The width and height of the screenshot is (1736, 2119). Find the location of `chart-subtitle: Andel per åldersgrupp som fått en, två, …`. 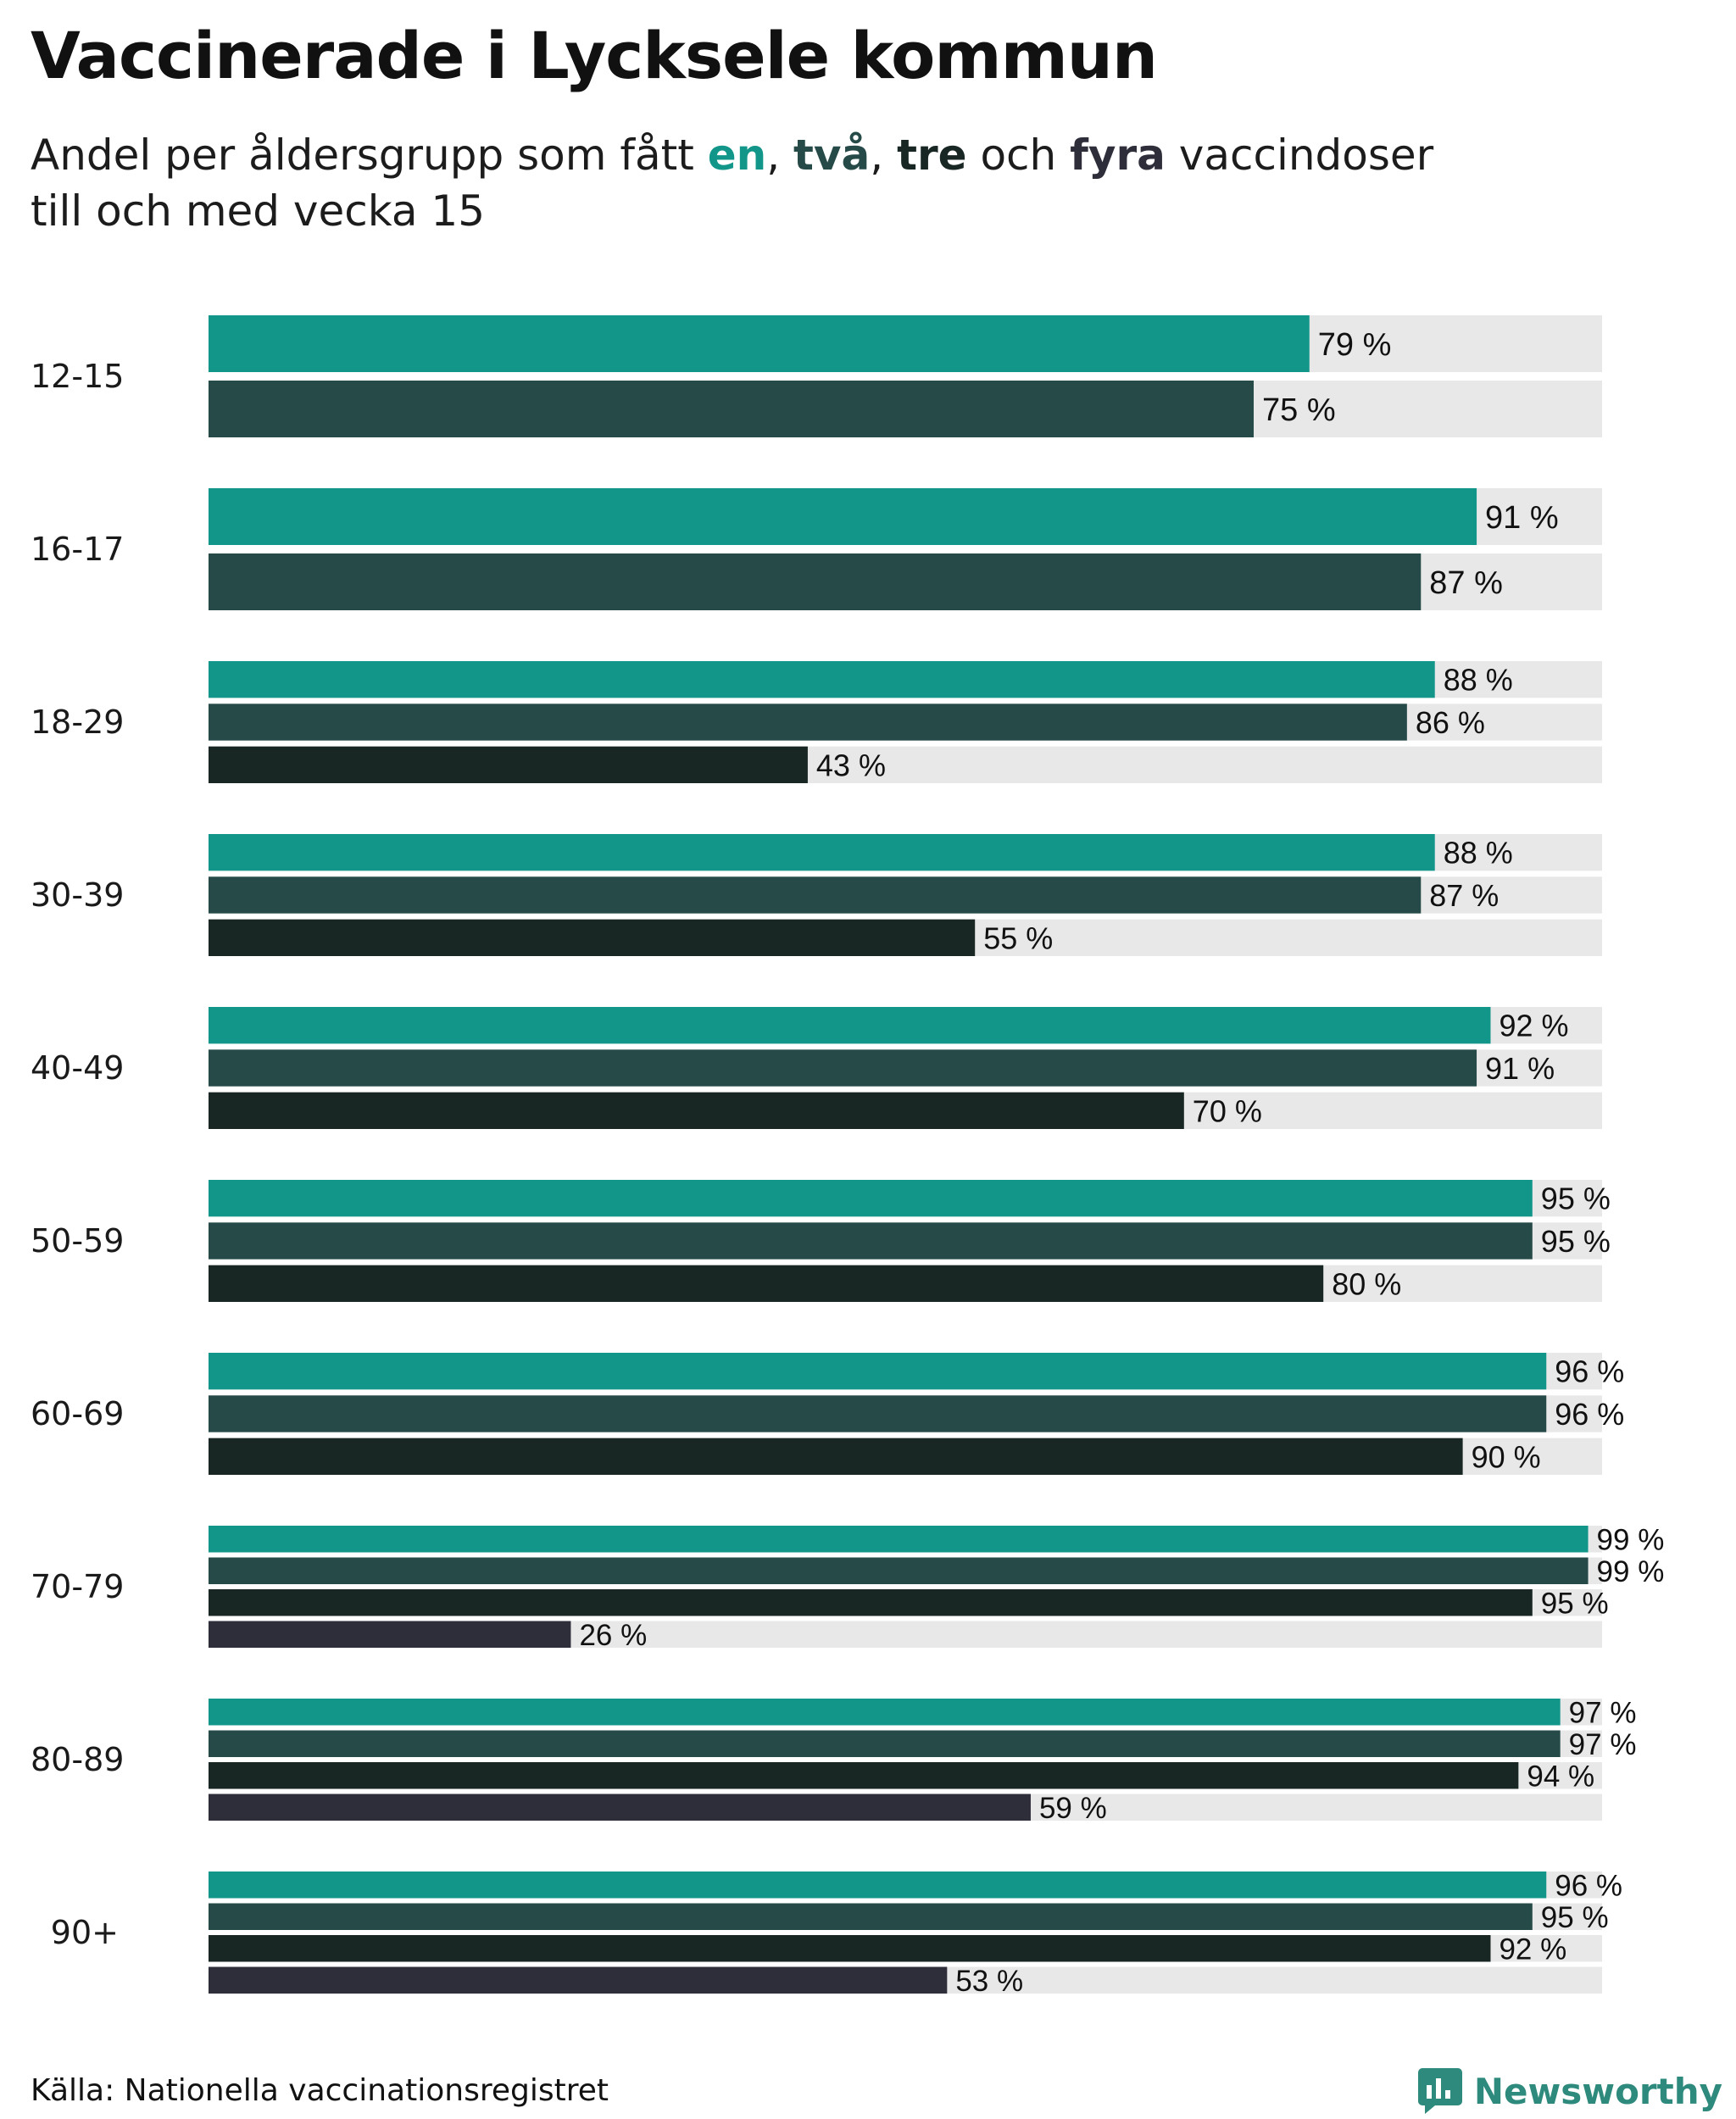

chart-subtitle: Andel per åldersgrupp som fått en, två, … is located at coordinates (793, 183).